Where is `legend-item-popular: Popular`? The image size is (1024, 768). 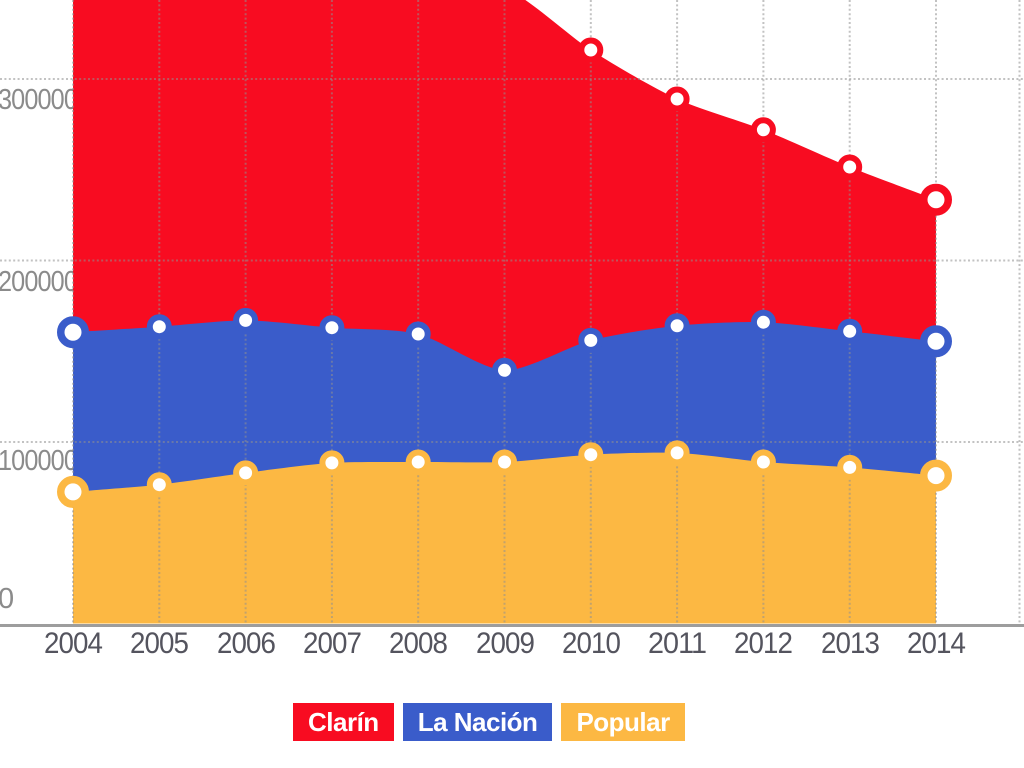 legend-item-popular: Popular is located at coordinates (623, 722).